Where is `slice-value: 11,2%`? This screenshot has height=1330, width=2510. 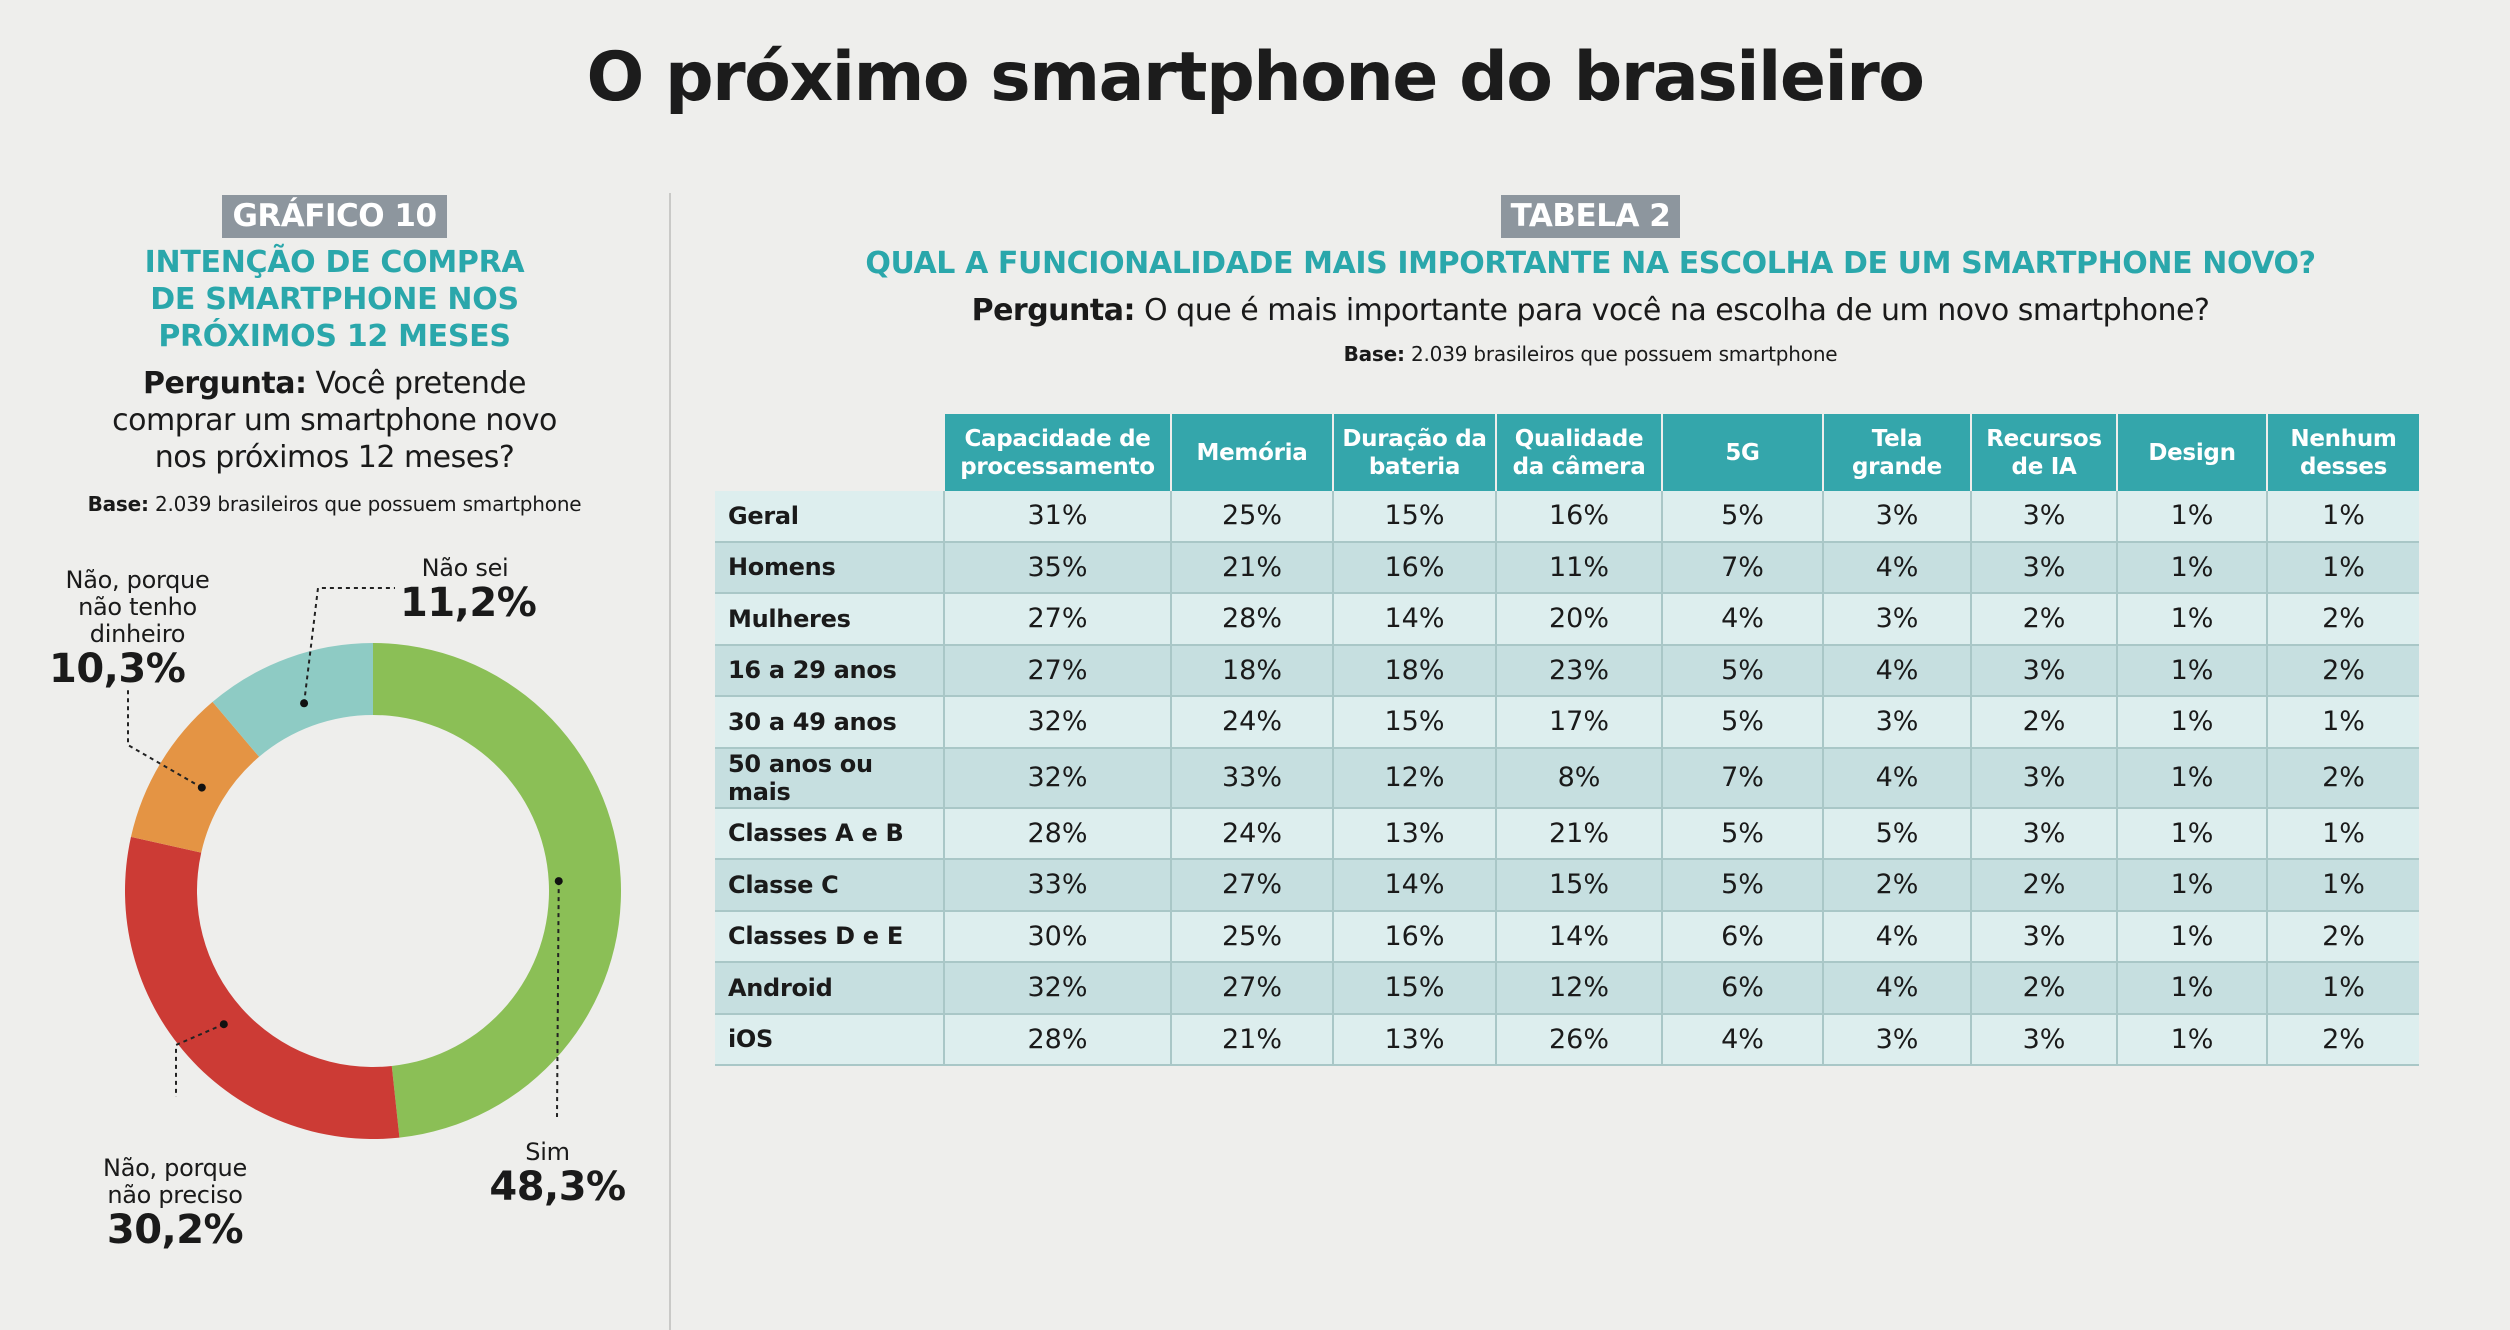 slice-value: 11,2% is located at coordinates (468, 603).